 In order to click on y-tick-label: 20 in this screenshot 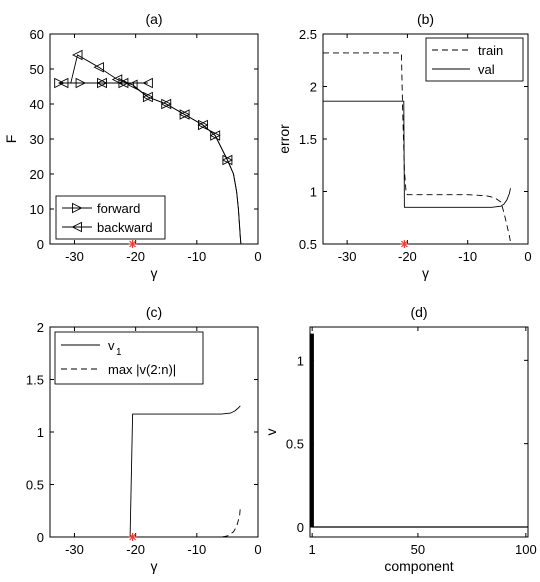, I will do `click(37, 174)`.